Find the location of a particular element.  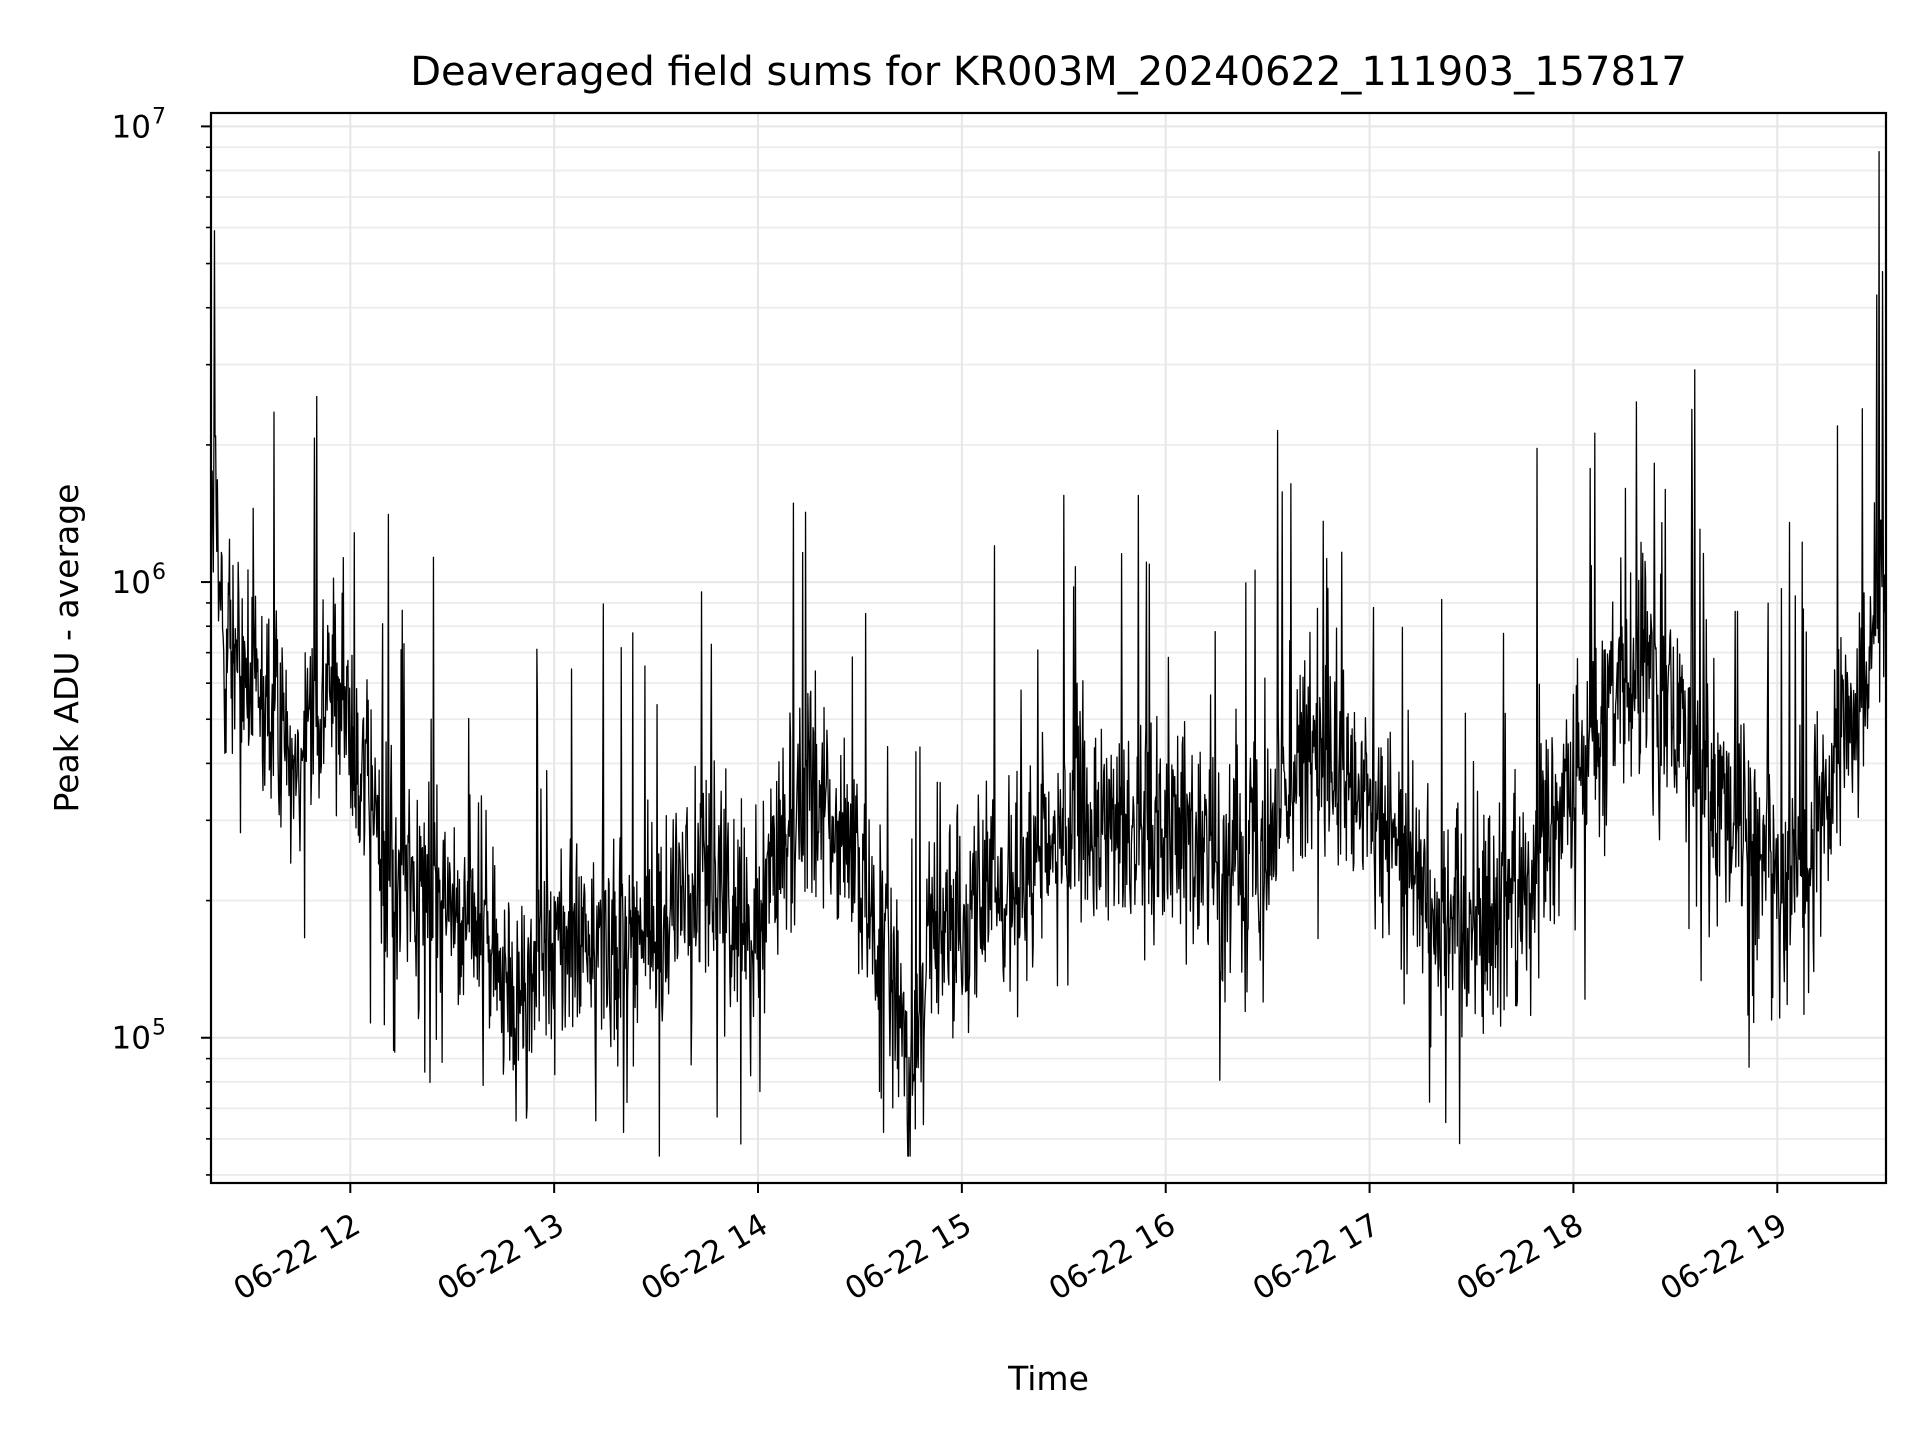

x-axis-label: Time is located at coordinates (1048, 1378).